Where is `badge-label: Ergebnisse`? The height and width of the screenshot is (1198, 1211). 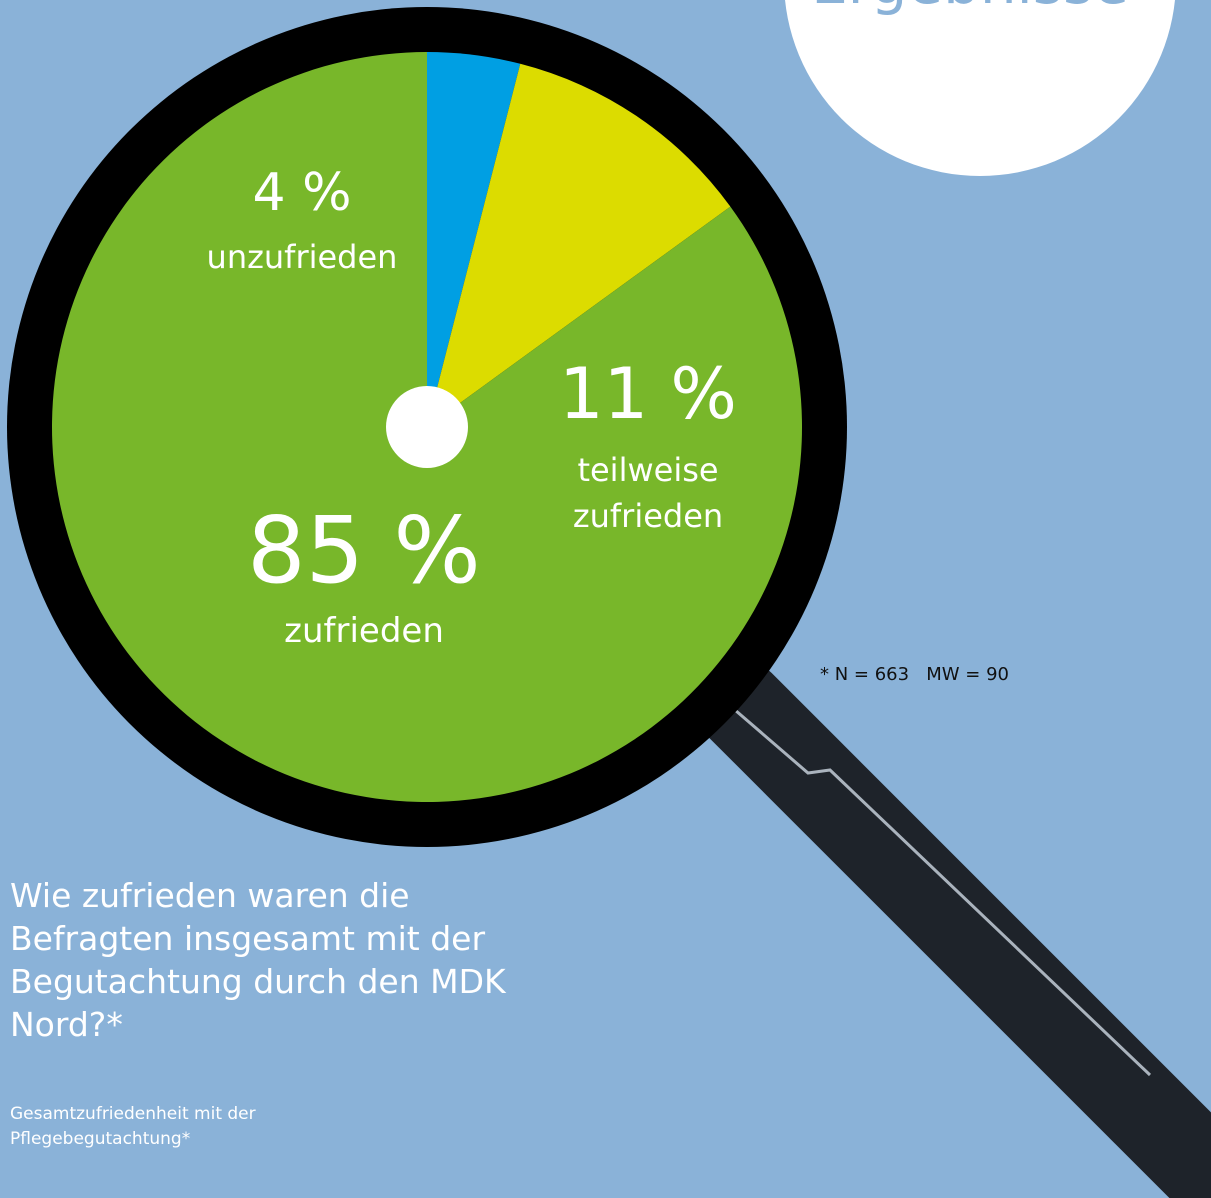 badge-label: Ergebnisse is located at coordinates (970, 9).